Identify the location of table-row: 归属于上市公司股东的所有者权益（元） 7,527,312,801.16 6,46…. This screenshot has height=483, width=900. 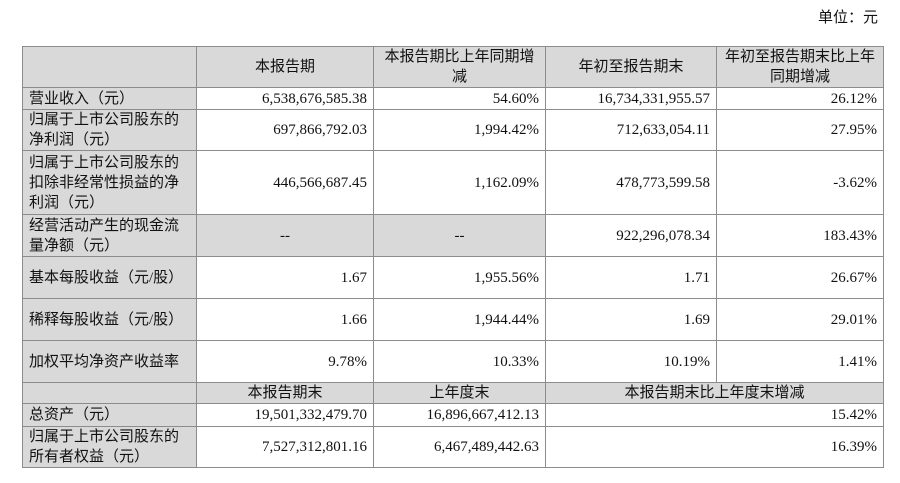
(453, 447).